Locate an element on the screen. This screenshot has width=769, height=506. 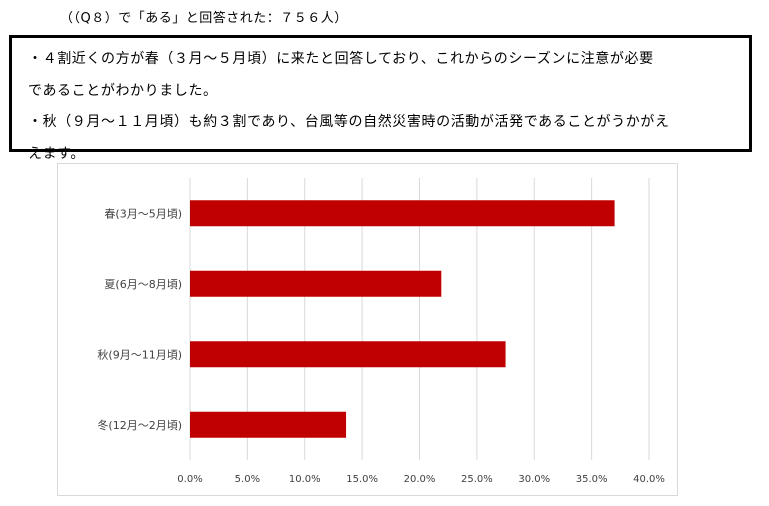
tick-label-6: 30.0% is located at coordinates (534, 479).